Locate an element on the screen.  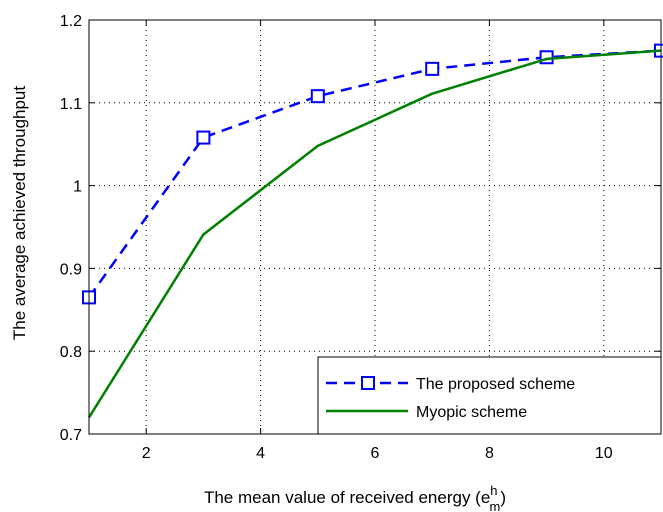
x-tick-label: 8 is located at coordinates (489, 453).